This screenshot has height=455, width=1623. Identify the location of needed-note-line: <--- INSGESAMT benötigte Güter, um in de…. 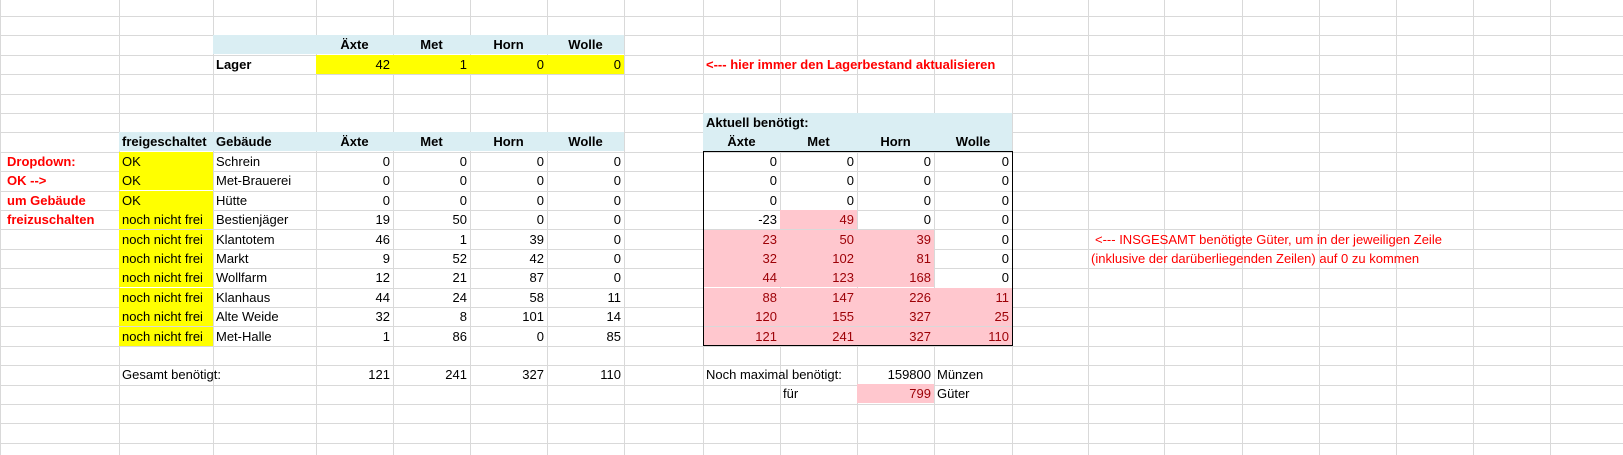
(1268, 239).